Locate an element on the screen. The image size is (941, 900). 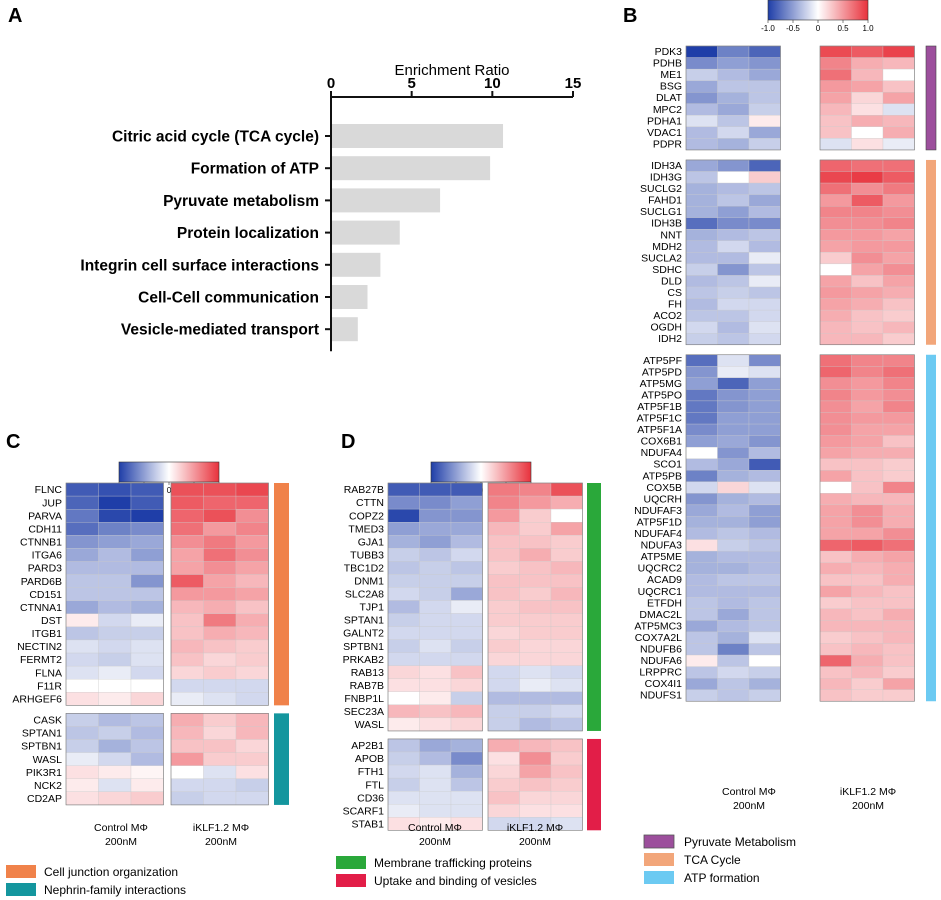
heatmap-block is located at coordinates (867, 98).